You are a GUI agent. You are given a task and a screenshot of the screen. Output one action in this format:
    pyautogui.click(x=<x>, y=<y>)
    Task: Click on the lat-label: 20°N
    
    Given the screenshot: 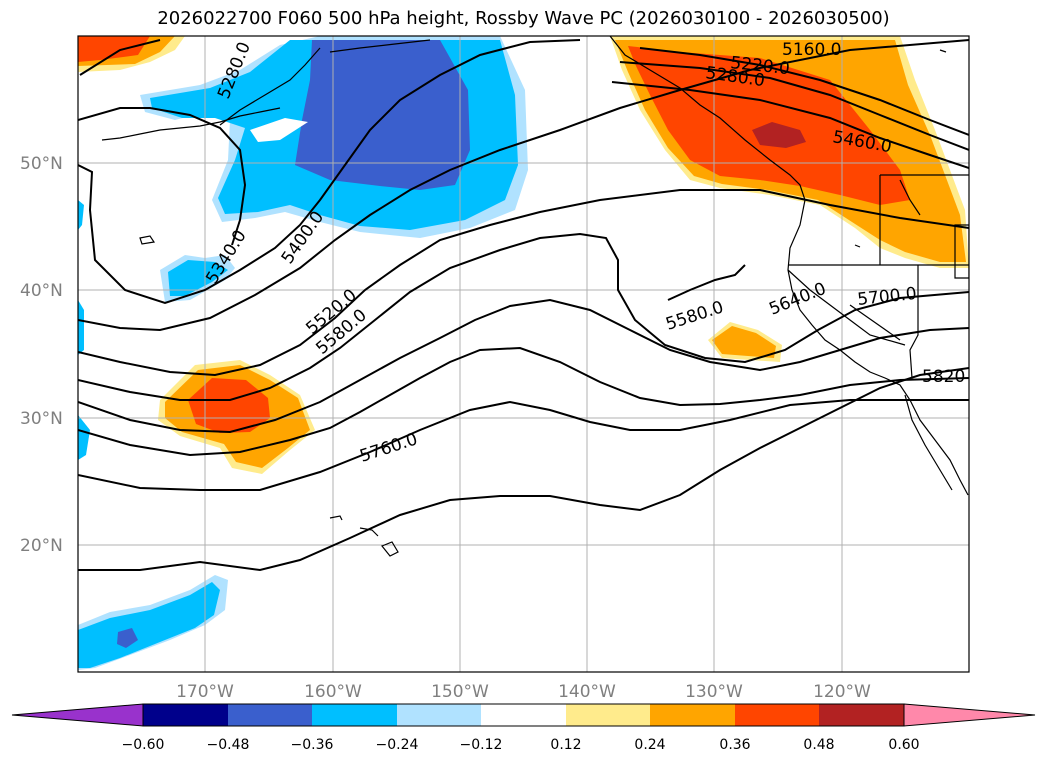 What is the action you would take?
    pyautogui.click(x=41, y=546)
    